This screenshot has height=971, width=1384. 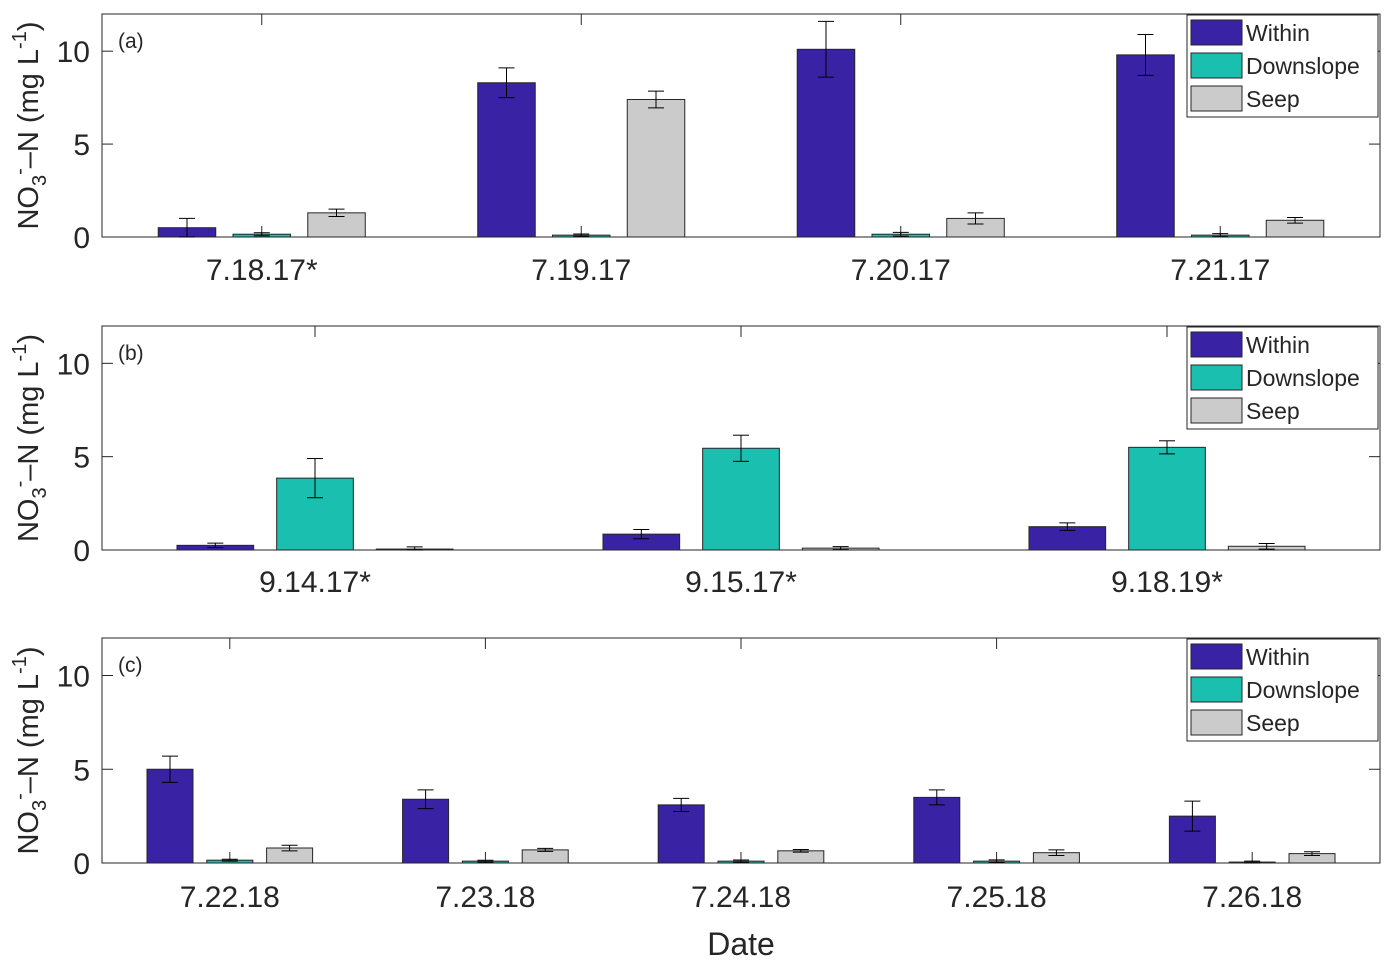 I want to click on x-axis-label: Date, so click(x=741, y=944).